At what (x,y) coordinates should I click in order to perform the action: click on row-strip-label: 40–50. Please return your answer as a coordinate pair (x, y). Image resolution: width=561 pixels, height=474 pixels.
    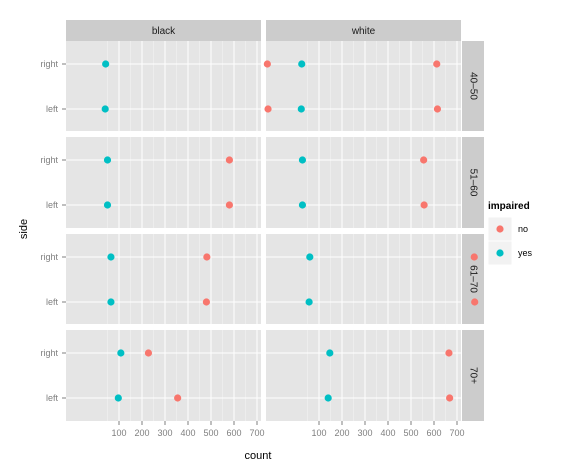
    Looking at the image, I should click on (472, 86).